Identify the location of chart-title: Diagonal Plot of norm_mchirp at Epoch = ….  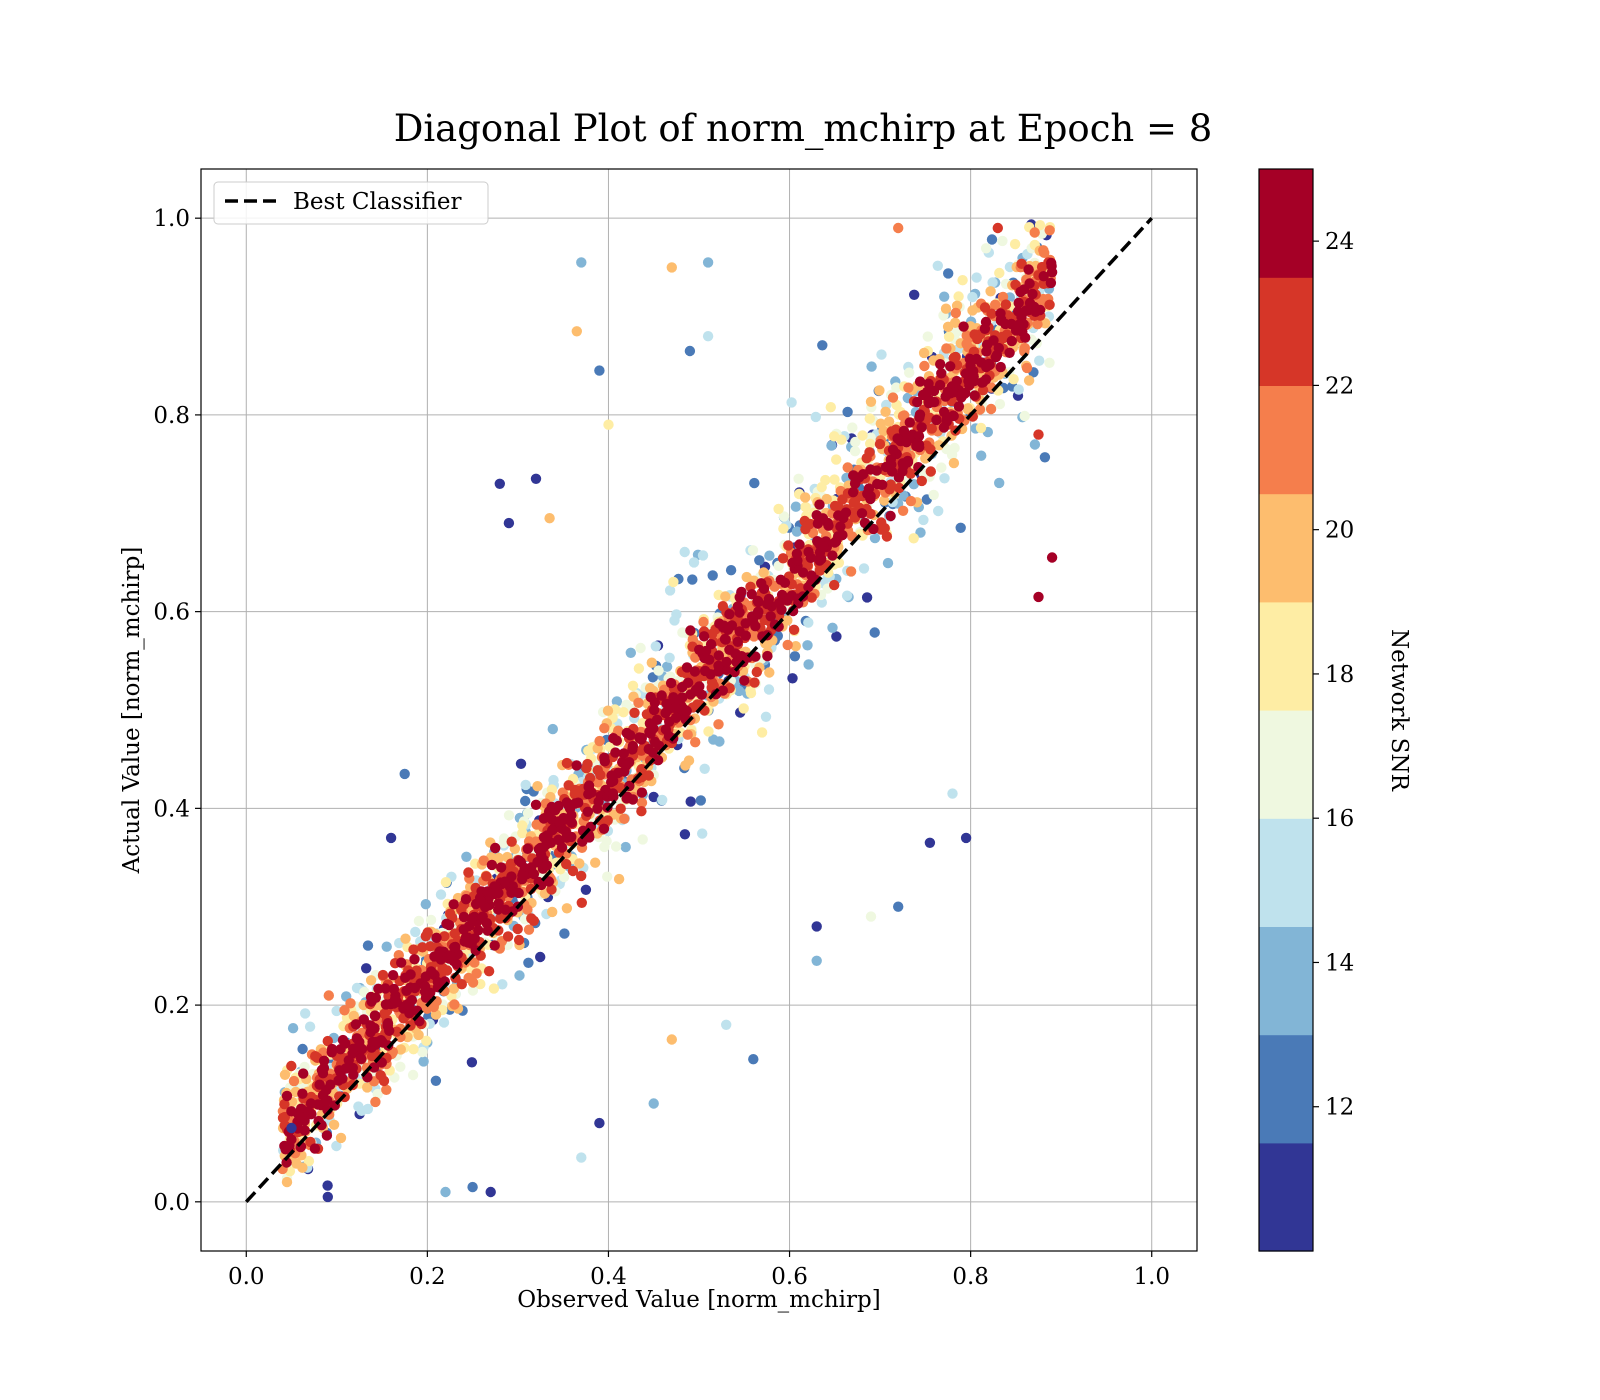
(803, 129).